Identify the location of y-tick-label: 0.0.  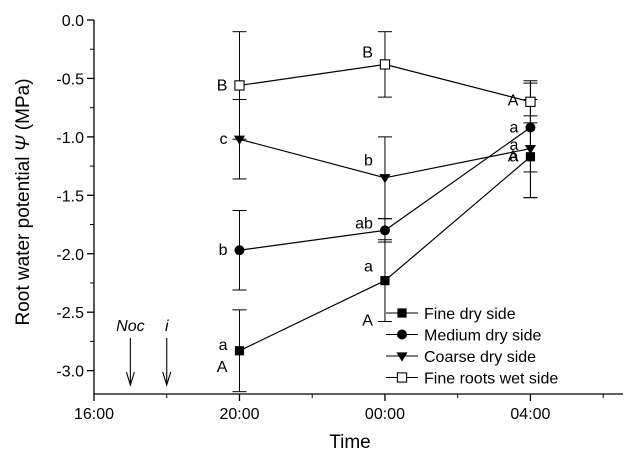
(73, 21).